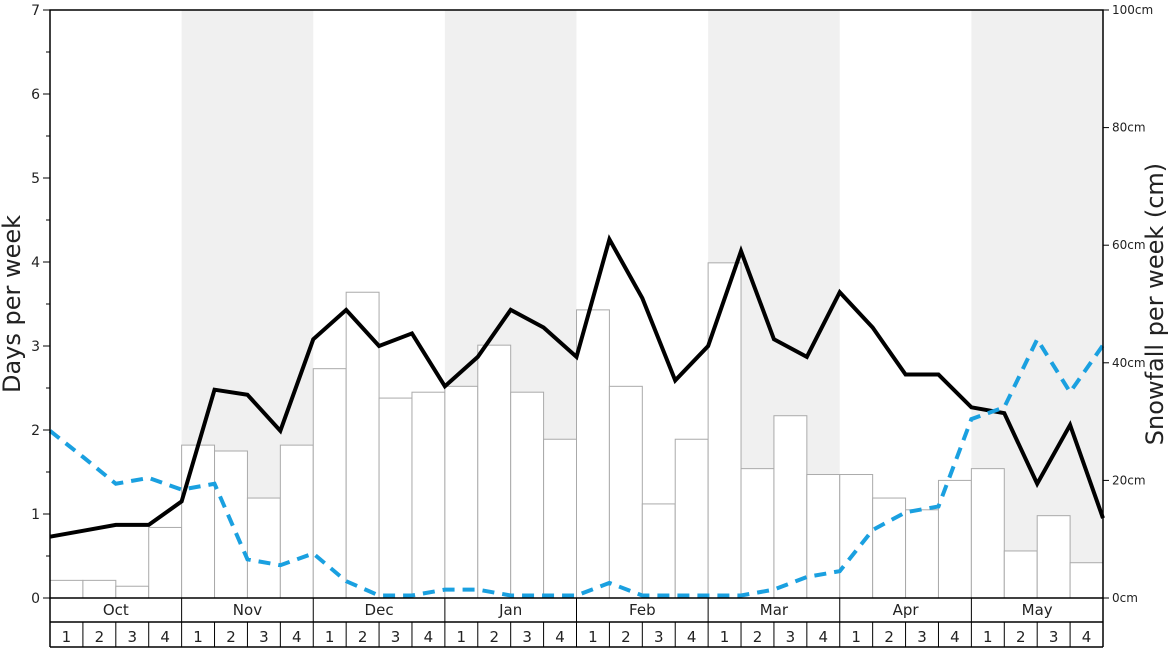  I want to click on month-label: Jan, so click(510, 610).